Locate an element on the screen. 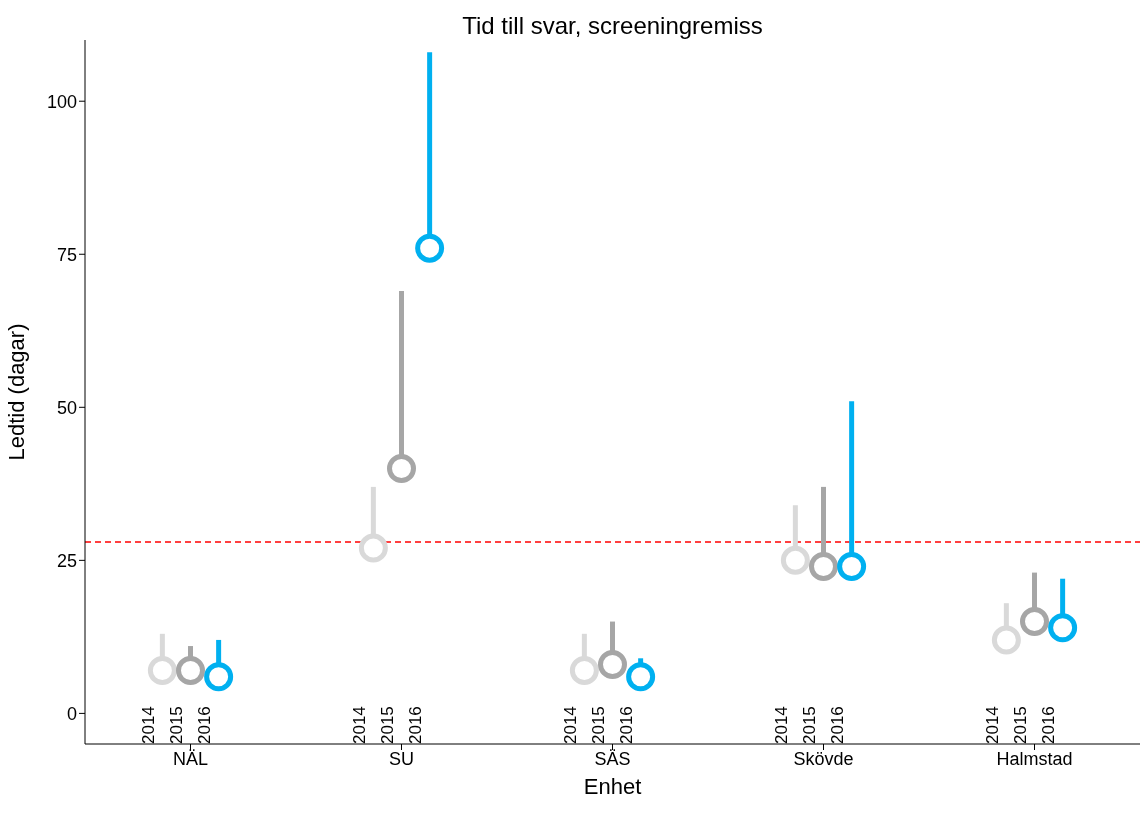 This screenshot has height=814, width=1148. chart-title: Tid till svar, screeningremiss is located at coordinates (612, 26).